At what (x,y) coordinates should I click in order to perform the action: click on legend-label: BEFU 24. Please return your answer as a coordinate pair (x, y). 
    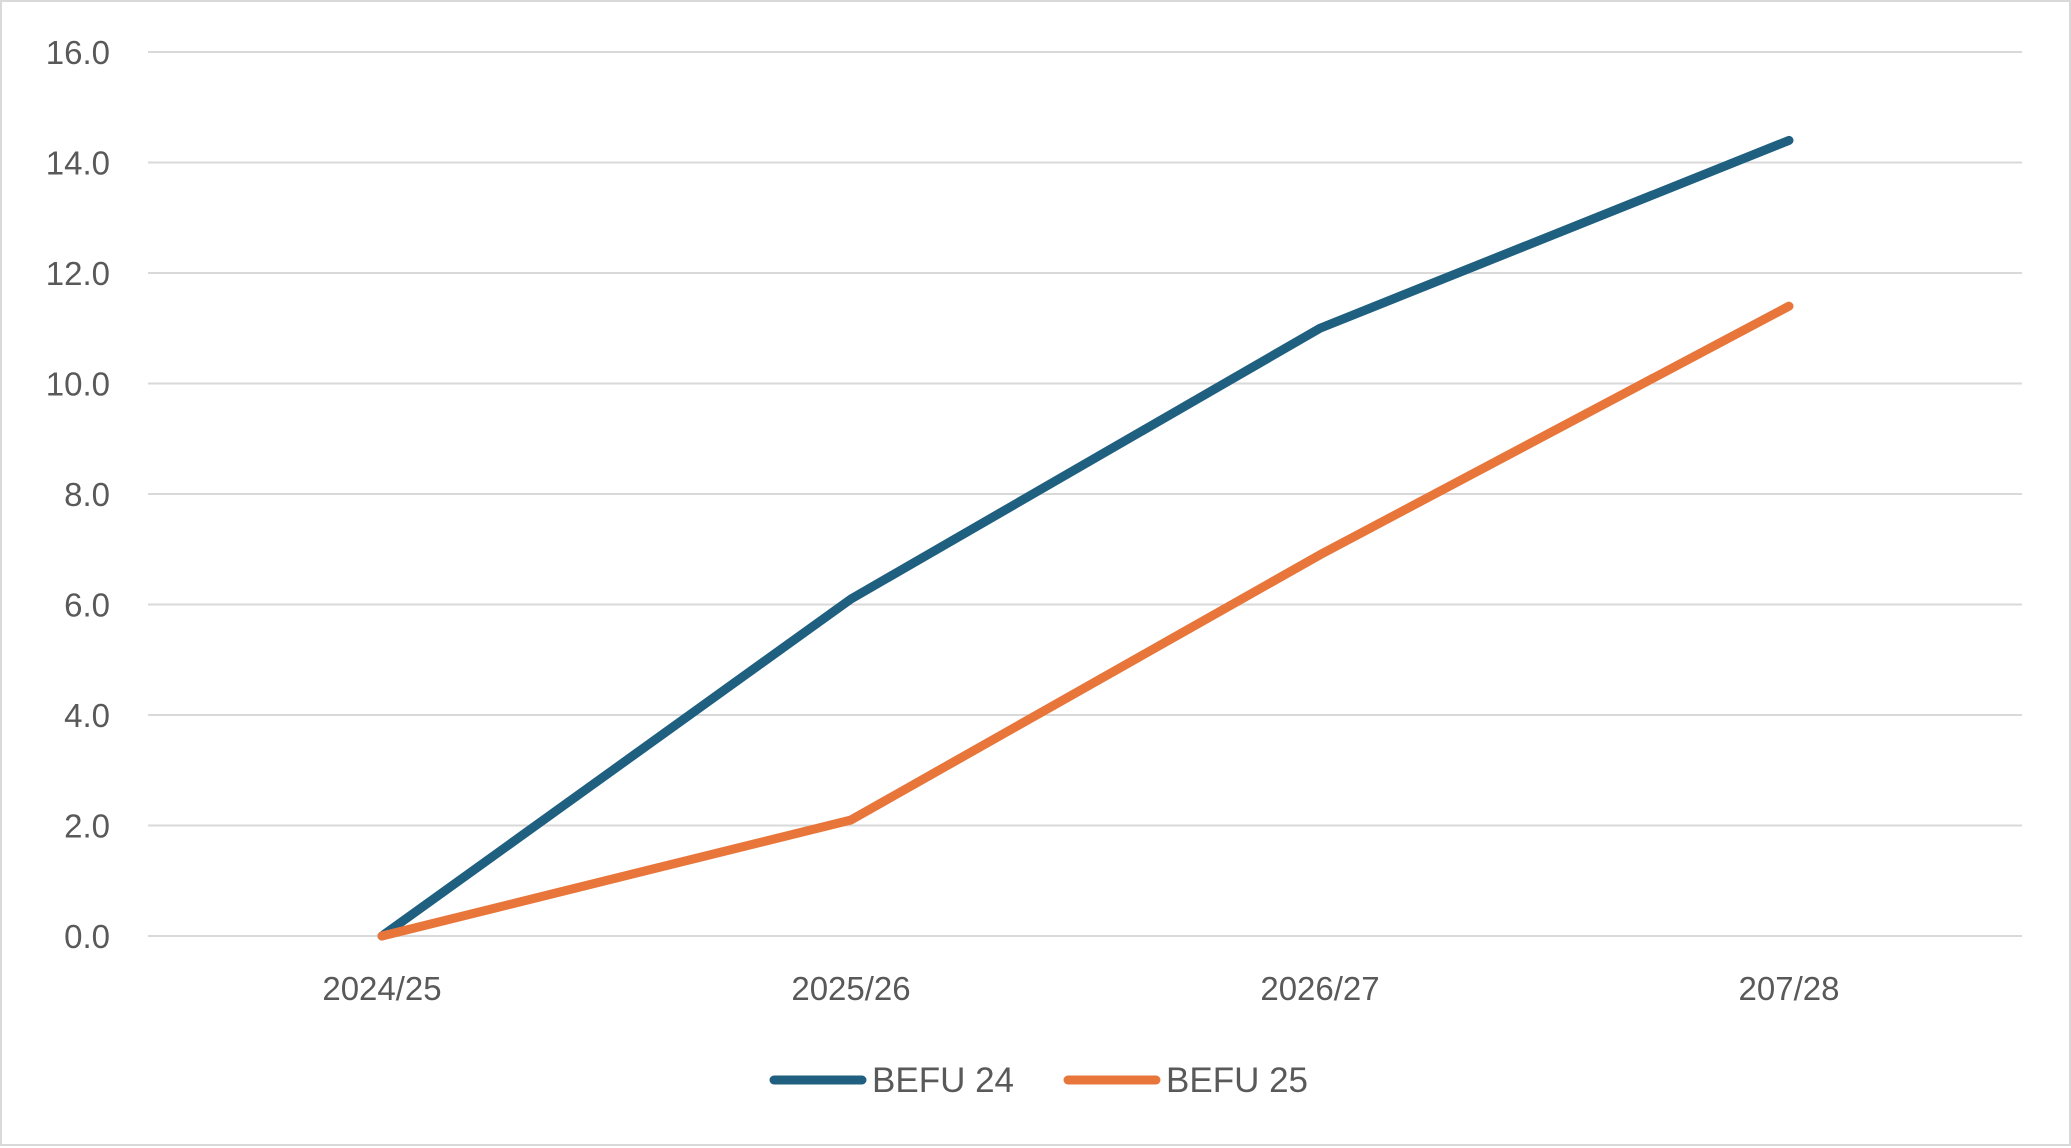
    Looking at the image, I should click on (943, 1080).